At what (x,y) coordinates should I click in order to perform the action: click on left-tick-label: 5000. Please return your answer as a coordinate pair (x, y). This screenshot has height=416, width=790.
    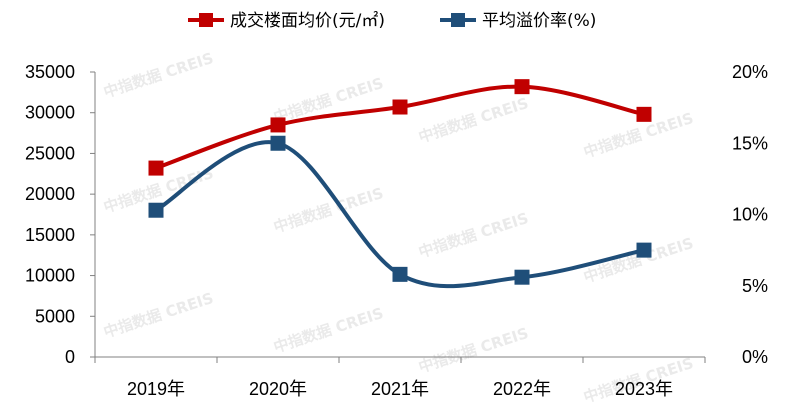
    Looking at the image, I should click on (55, 316).